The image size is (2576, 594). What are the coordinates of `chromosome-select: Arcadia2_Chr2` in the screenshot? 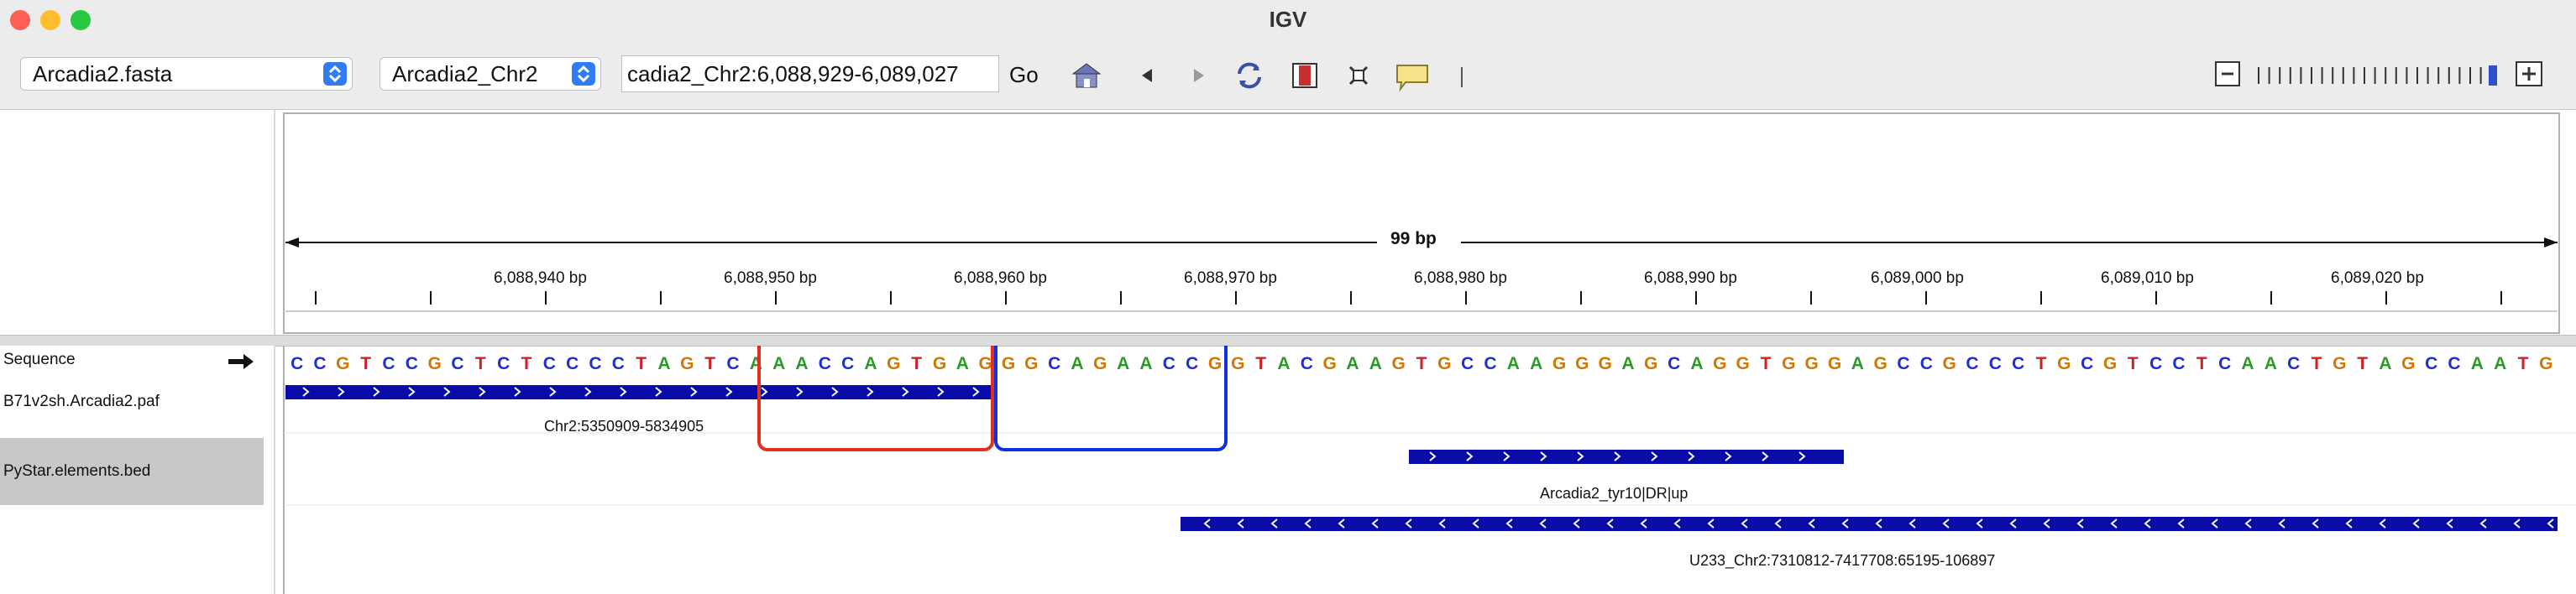 It's located at (491, 74).